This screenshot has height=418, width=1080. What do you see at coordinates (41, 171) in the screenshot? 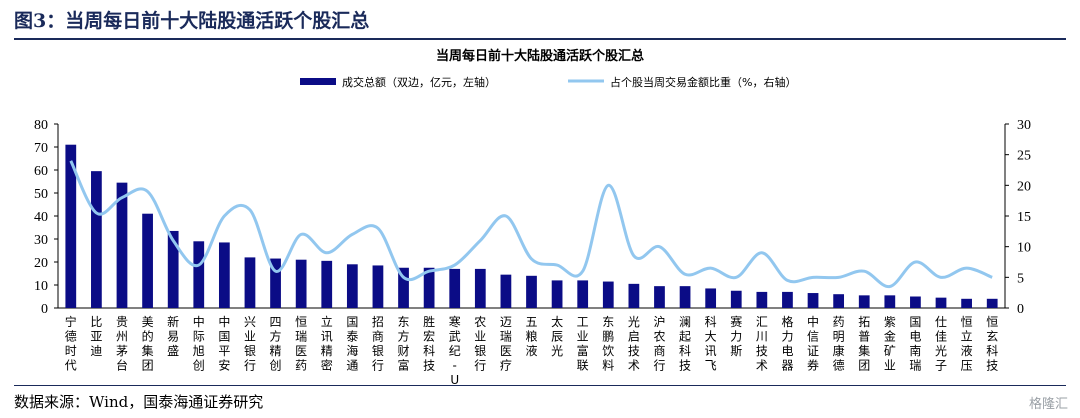
I see `y-left-tick-label: 60` at bounding box center [41, 171].